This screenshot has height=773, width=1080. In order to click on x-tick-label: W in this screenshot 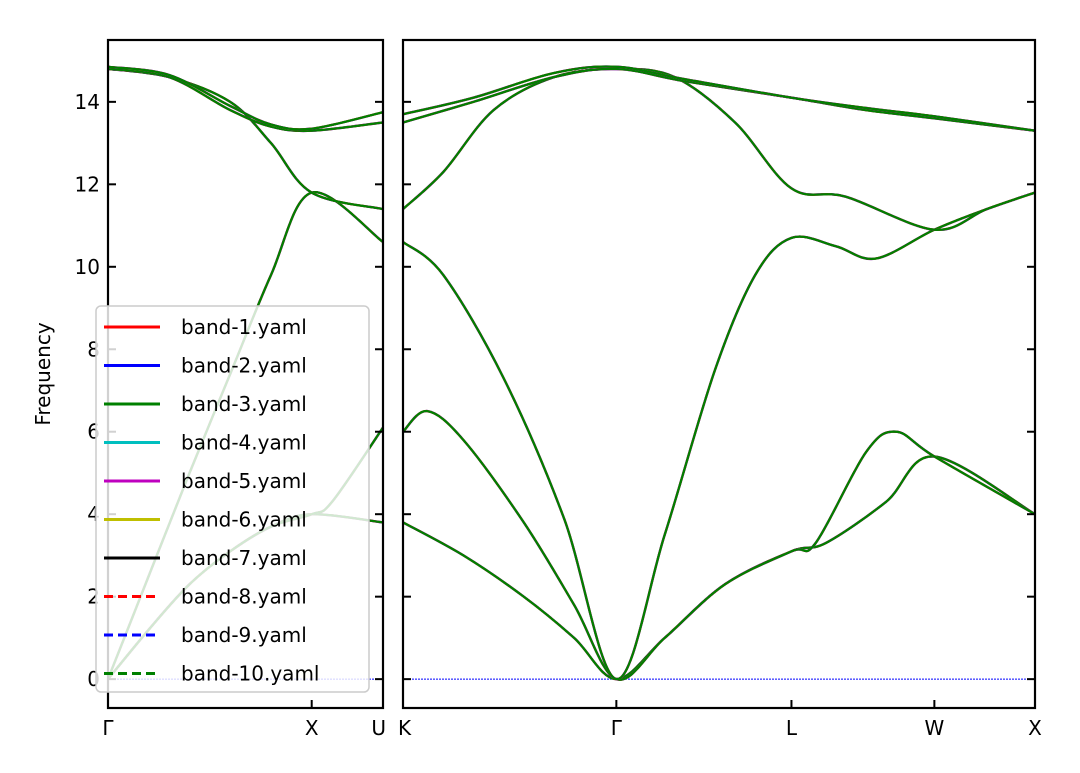, I will do `click(934, 728)`.